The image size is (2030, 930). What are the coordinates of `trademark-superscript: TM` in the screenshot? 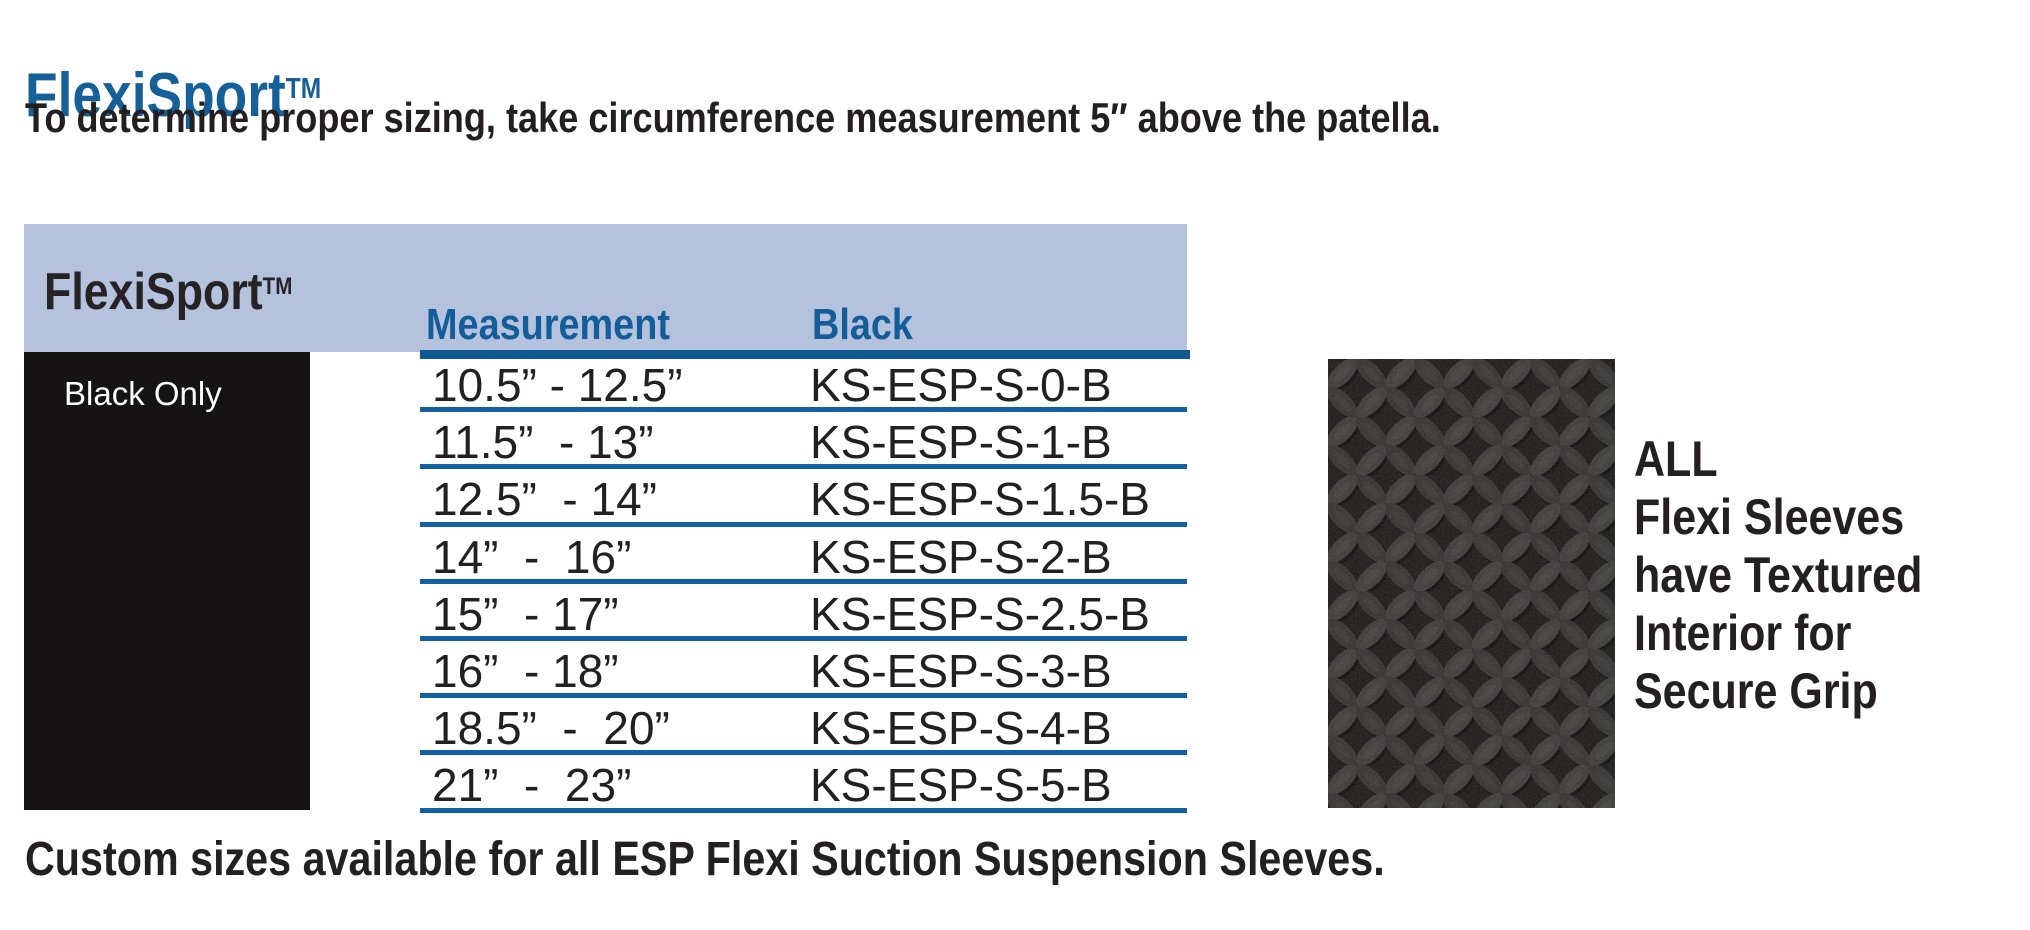 It's located at (303, 88).